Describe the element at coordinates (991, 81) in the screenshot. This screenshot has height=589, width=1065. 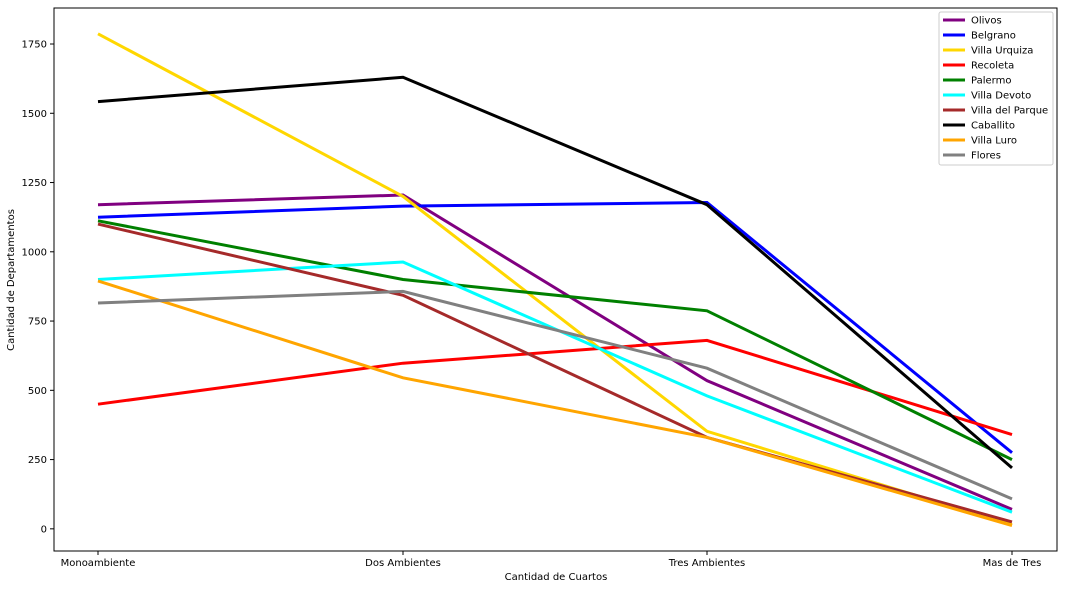
I see `legend-label-palermo: Palermo` at that location.